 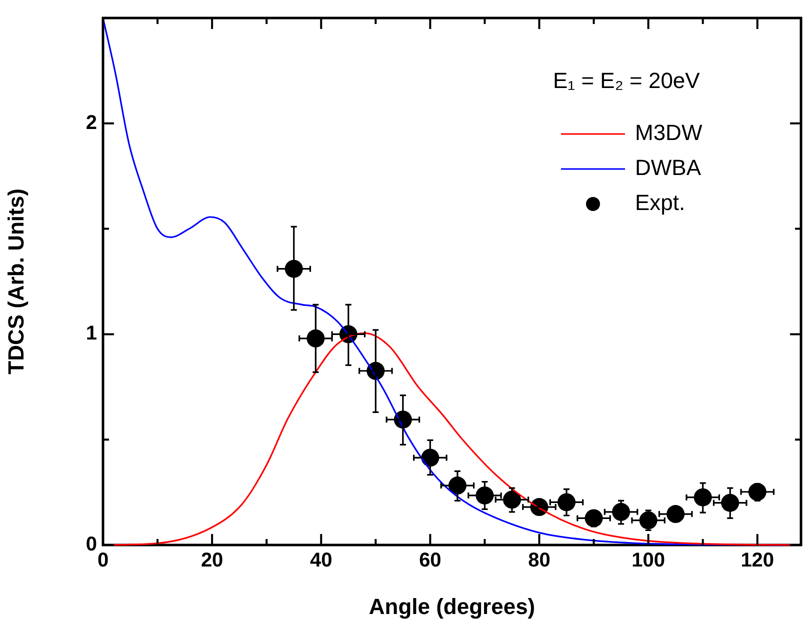 I want to click on legend-title: E₁ = E₂ = 20eV, so click(x=626, y=81).